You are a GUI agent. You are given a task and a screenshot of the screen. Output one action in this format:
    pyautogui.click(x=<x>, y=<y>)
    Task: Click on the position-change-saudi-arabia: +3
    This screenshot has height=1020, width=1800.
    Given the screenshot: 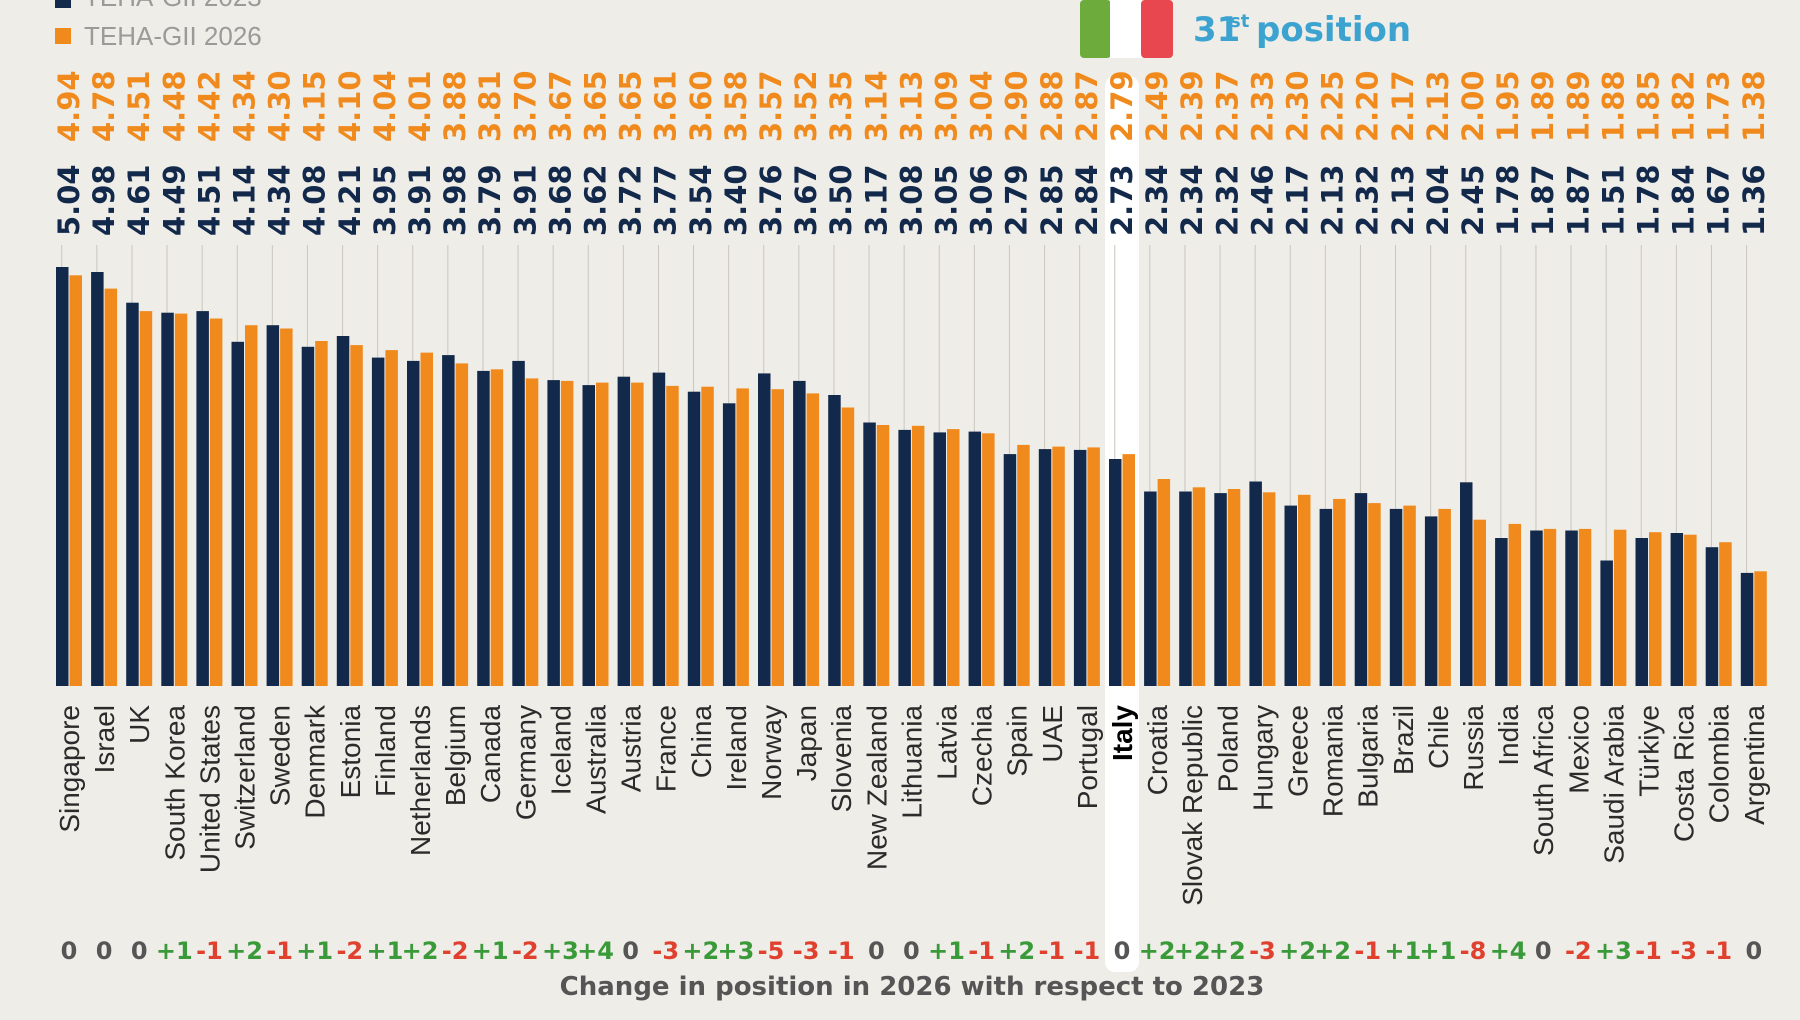 What is the action you would take?
    pyautogui.click(x=1613, y=951)
    